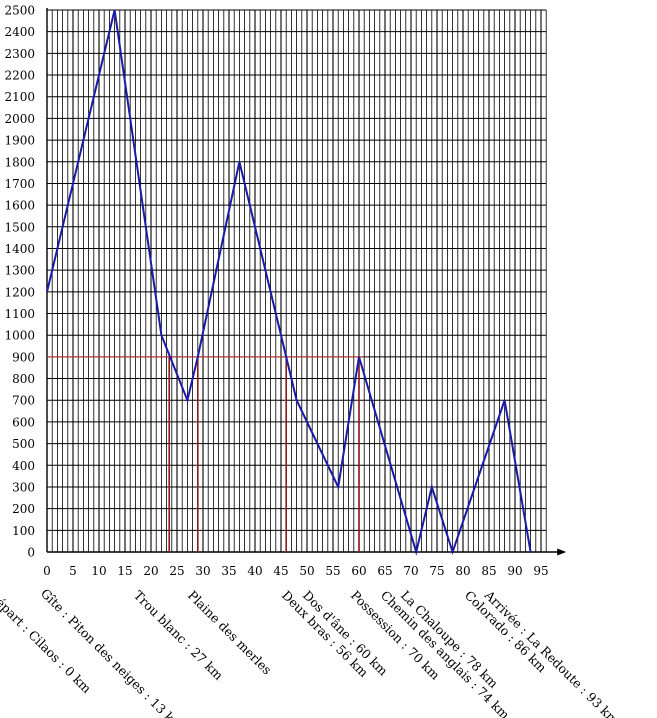 Image resolution: width=657 pixels, height=718 pixels. What do you see at coordinates (19, 97) in the screenshot?
I see `y-tick-label: 2100` at bounding box center [19, 97].